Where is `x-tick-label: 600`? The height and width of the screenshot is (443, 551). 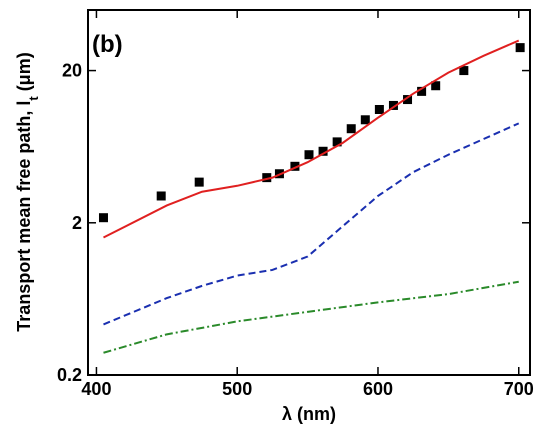 x-tick-label: 600 is located at coordinates (378, 389).